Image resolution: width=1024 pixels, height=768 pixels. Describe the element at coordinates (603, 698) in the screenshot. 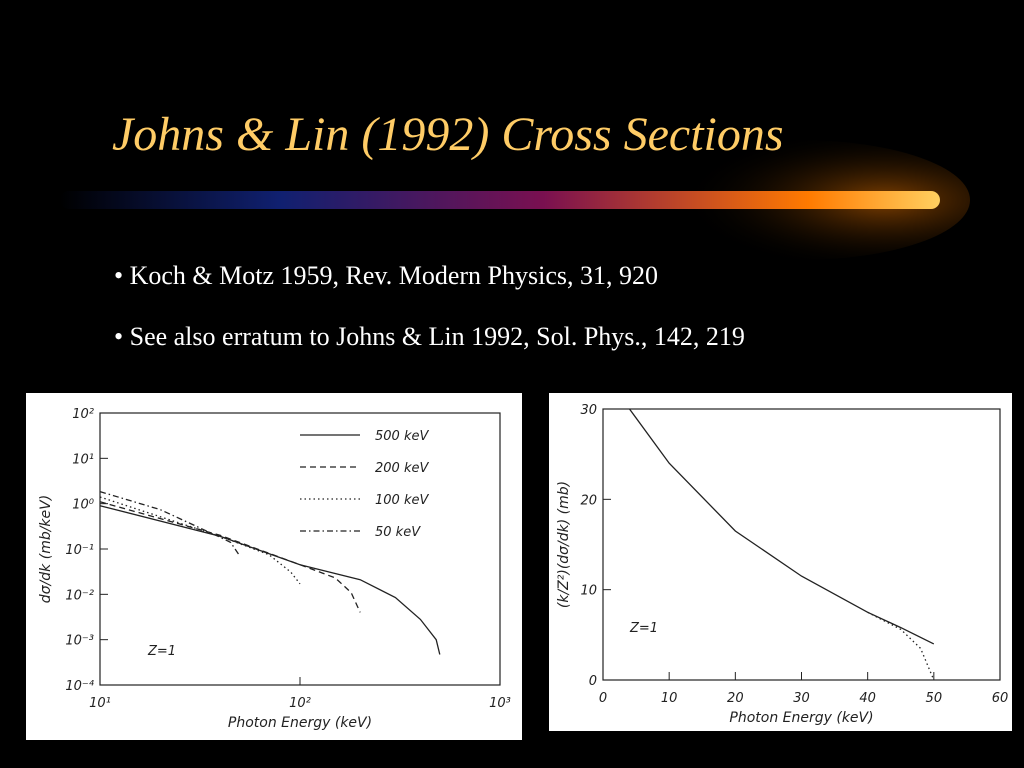

I see `x-tick-label: 0` at that location.